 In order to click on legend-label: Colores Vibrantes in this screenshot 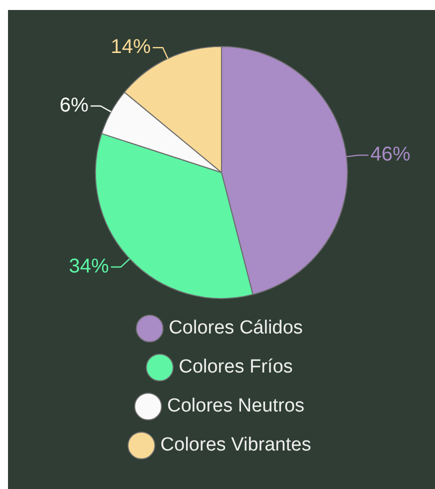, I will do `click(236, 445)`.